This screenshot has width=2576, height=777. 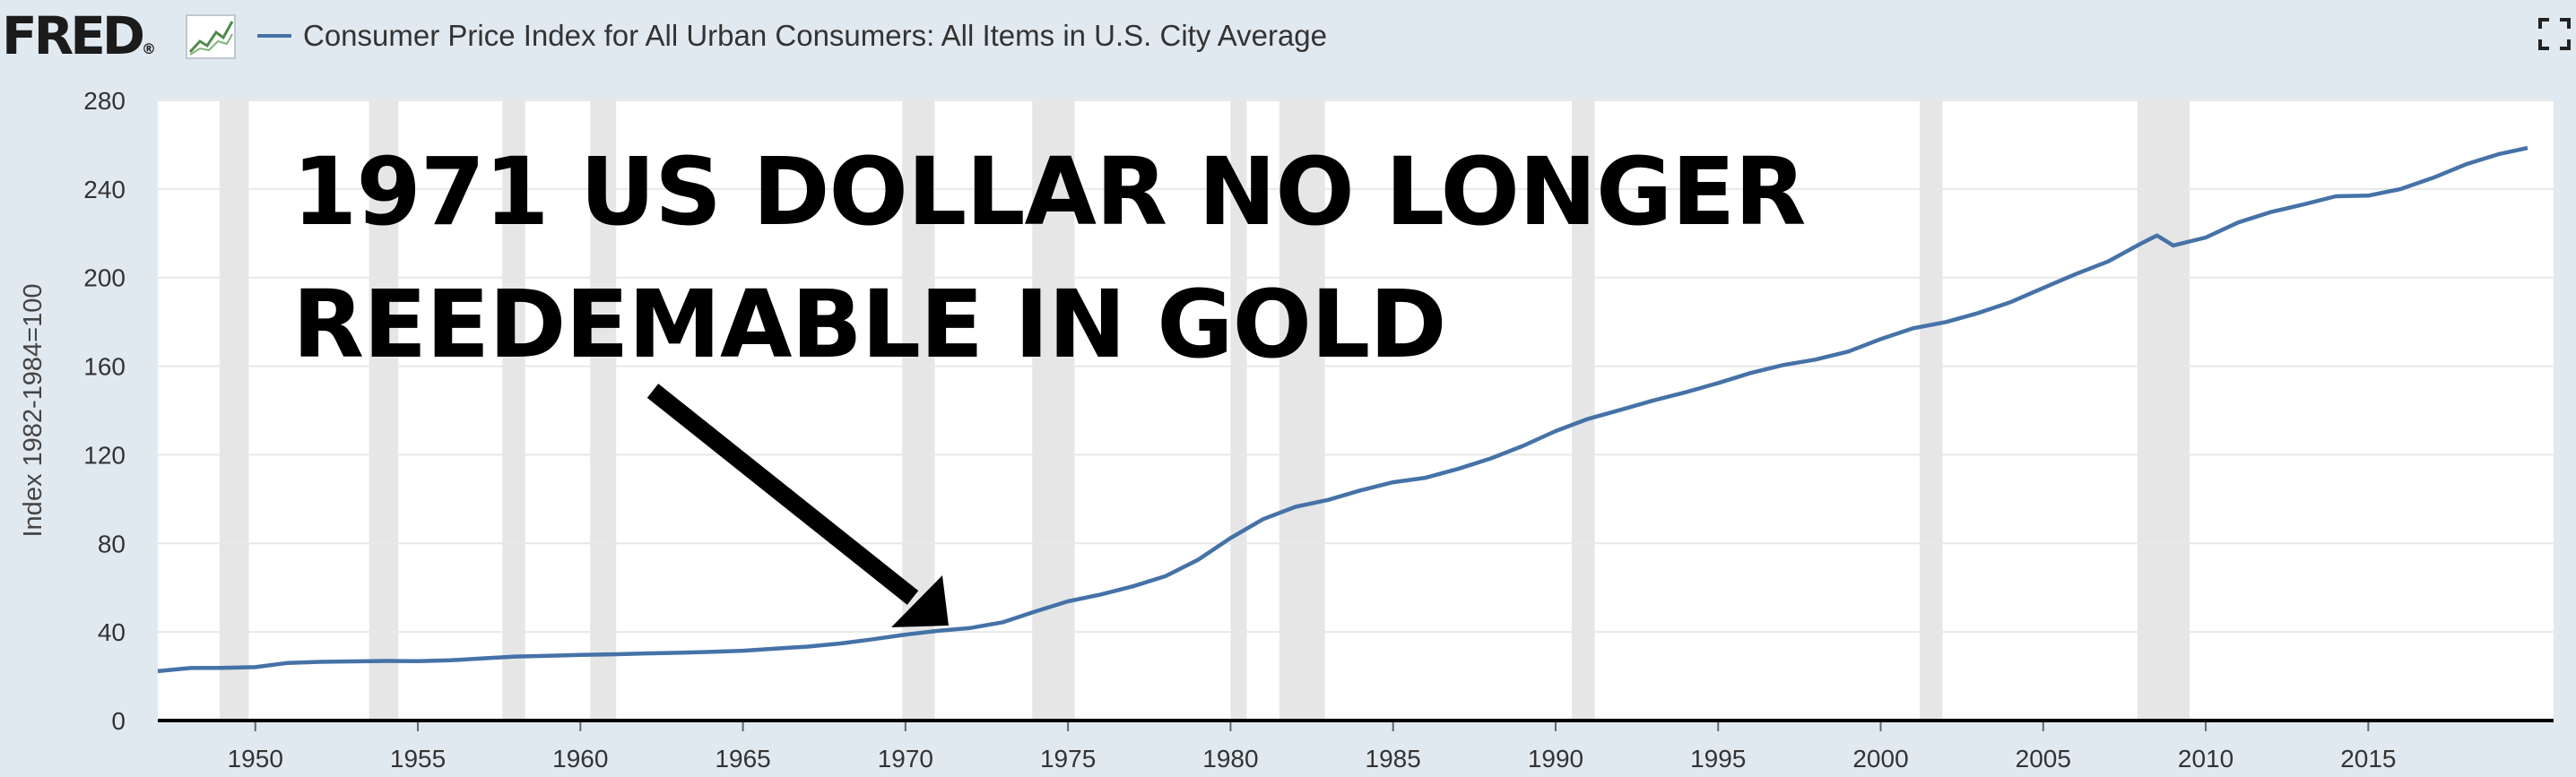 What do you see at coordinates (742, 759) in the screenshot?
I see `x-tick-label: 1965` at bounding box center [742, 759].